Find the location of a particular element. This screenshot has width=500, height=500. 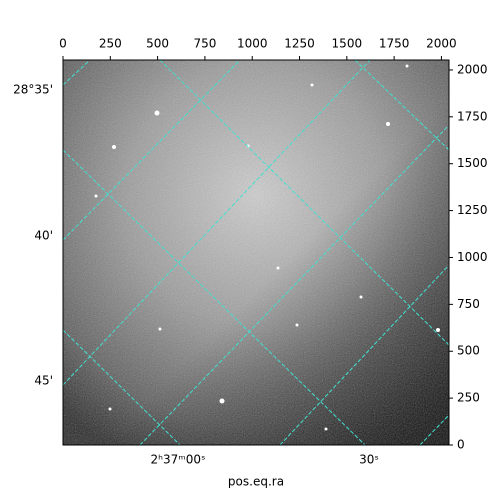

x-axis-label: pos.eq.ra is located at coordinates (256, 482).